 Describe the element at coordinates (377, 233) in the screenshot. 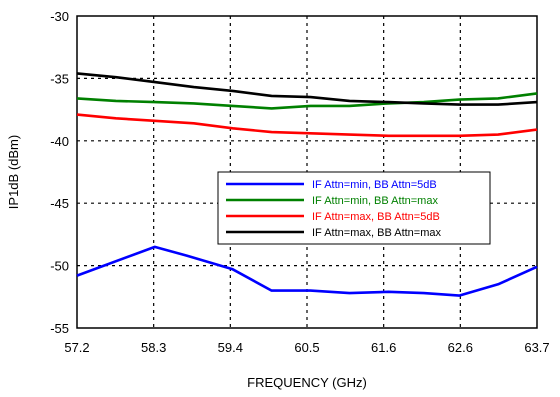

I see `legend-label-4: IF Attn=max, BB Attn=max` at that location.